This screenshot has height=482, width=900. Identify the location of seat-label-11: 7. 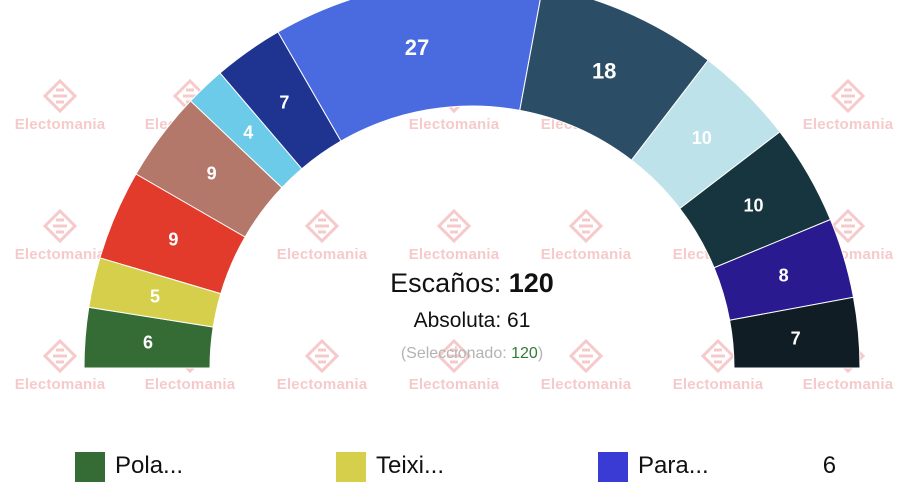
(796, 338).